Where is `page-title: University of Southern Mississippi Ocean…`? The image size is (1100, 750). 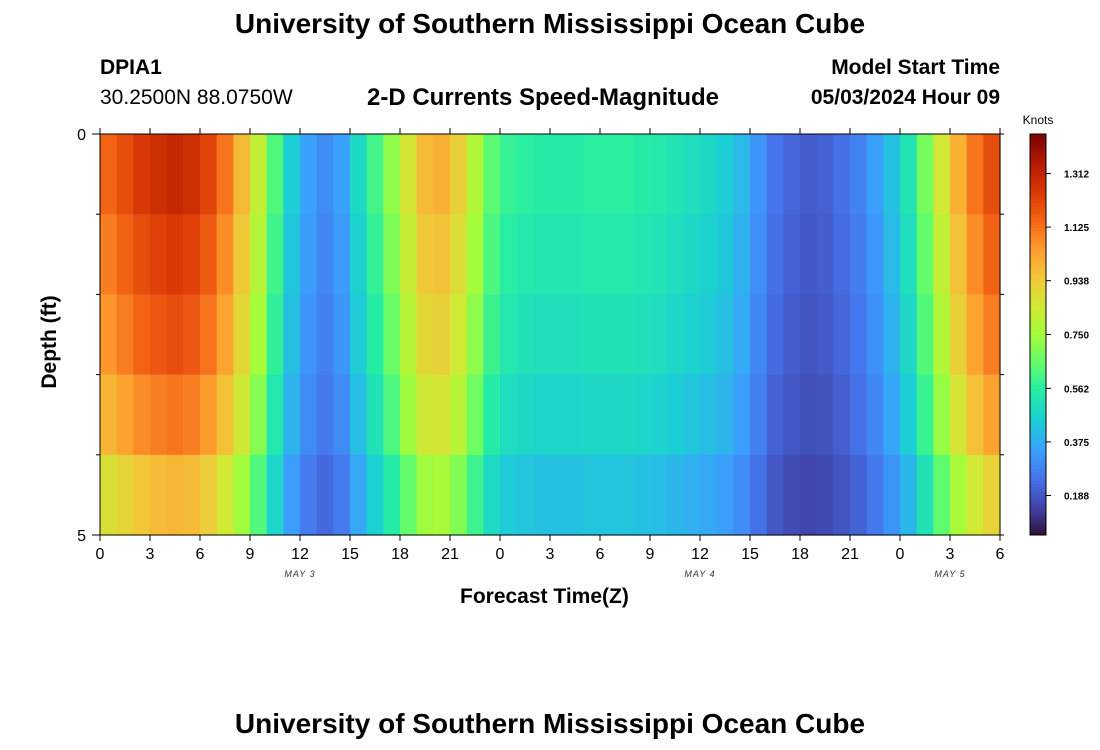
page-title: University of Southern Mississippi Ocean… is located at coordinates (550, 23).